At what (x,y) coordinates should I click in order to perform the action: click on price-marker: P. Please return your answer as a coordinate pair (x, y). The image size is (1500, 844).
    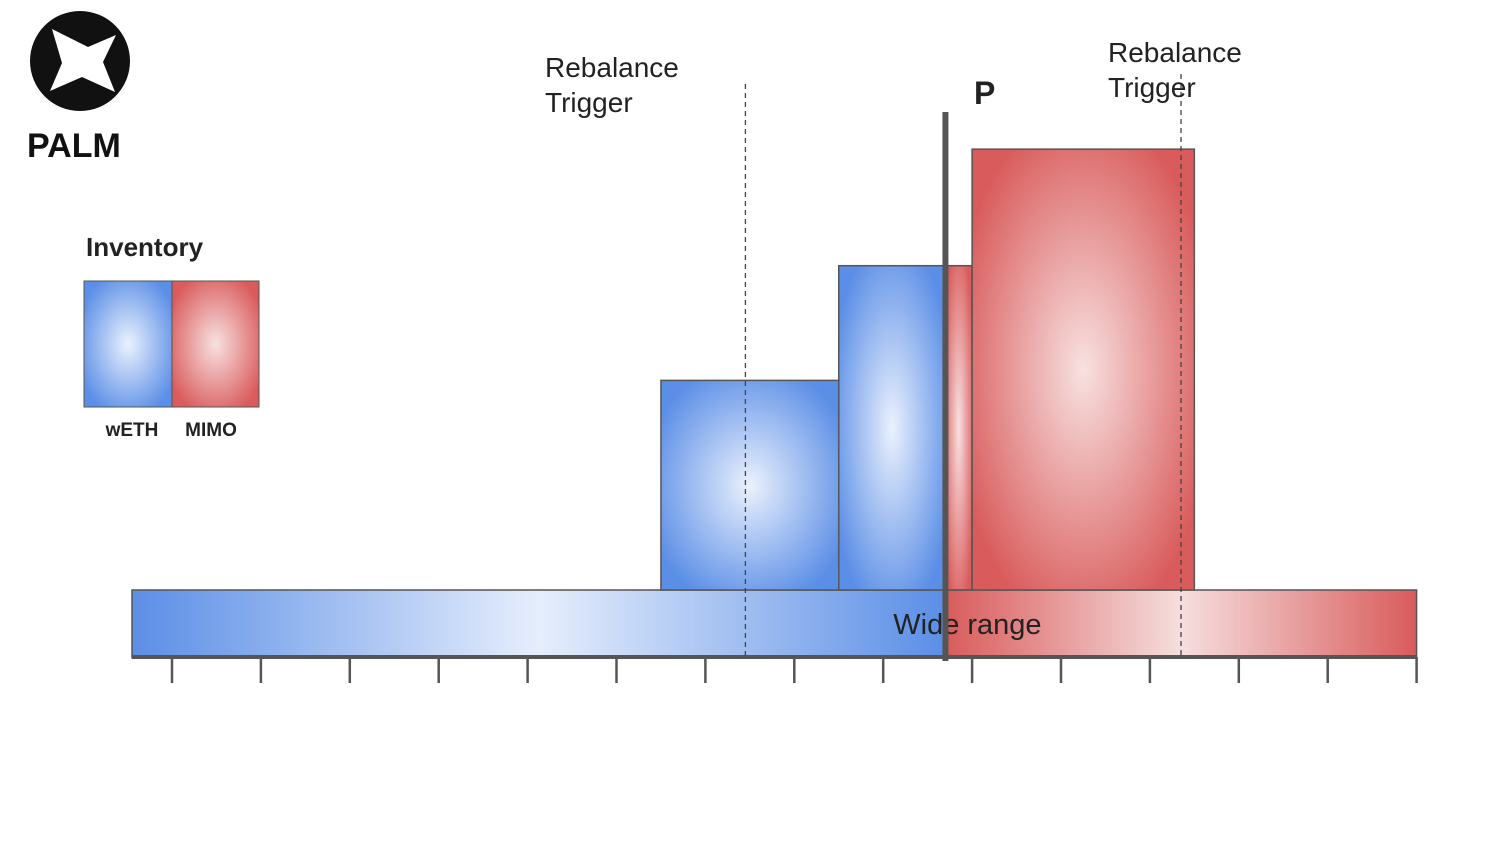
    Looking at the image, I should click on (968, 368).